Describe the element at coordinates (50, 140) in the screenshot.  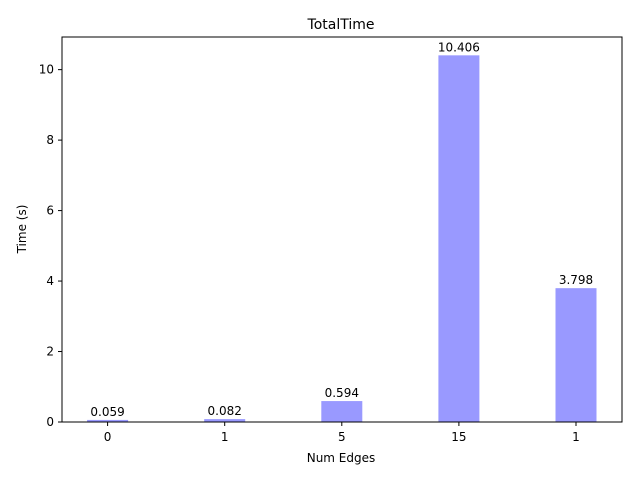
I see `y-tick-label-4: 8` at that location.